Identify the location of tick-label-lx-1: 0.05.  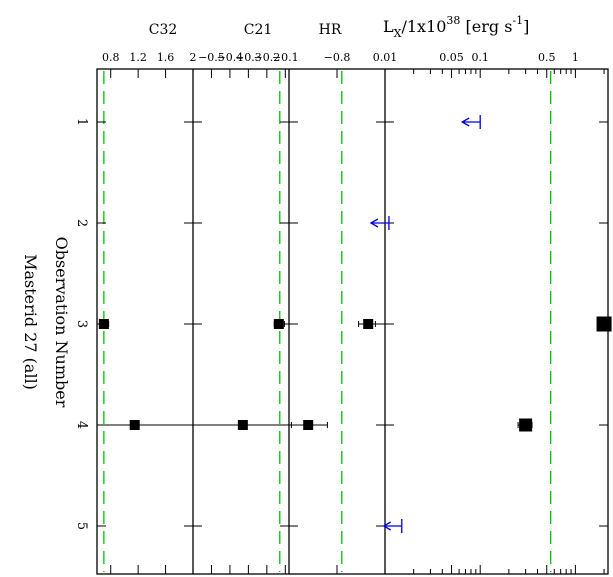
(451, 57).